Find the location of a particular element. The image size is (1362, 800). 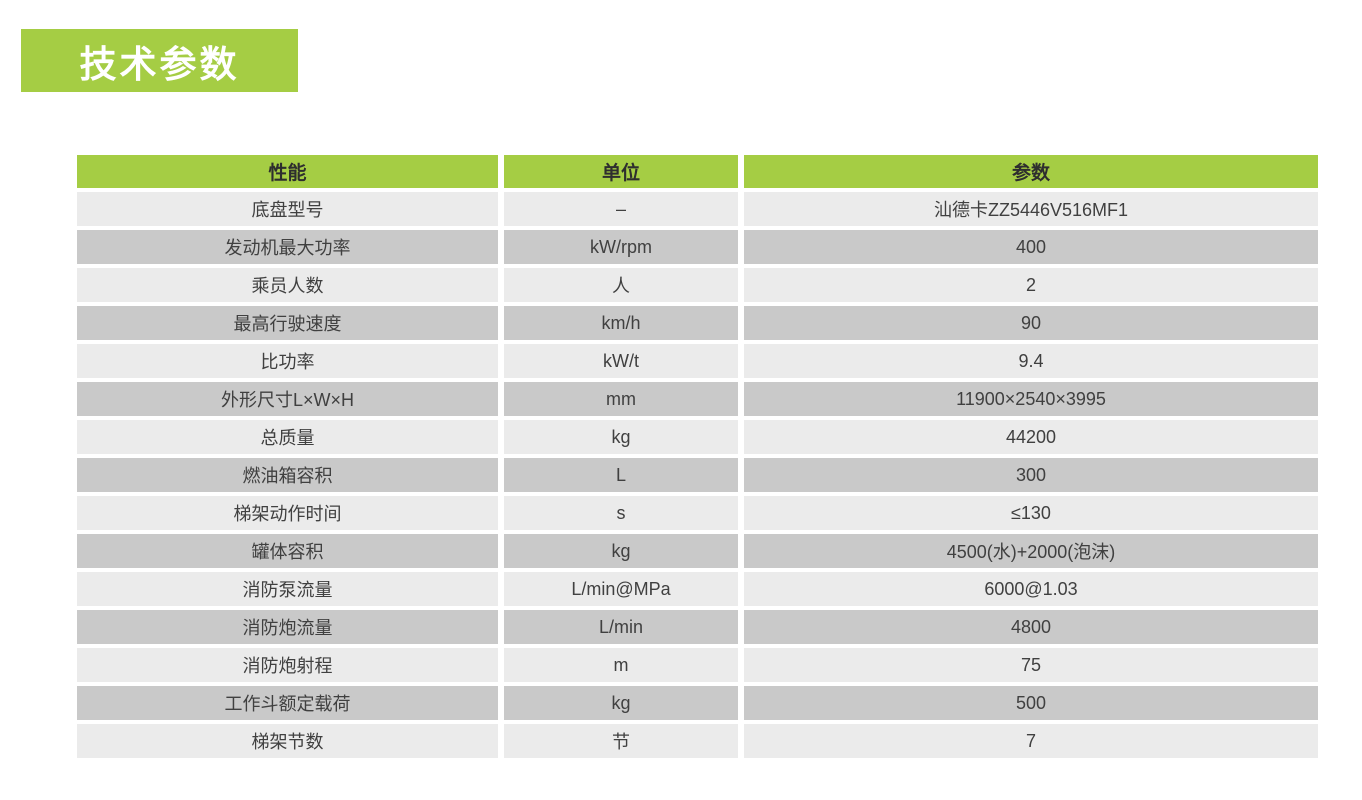

table-row: 最高行驶速度 km/h 90 is located at coordinates (697, 323).